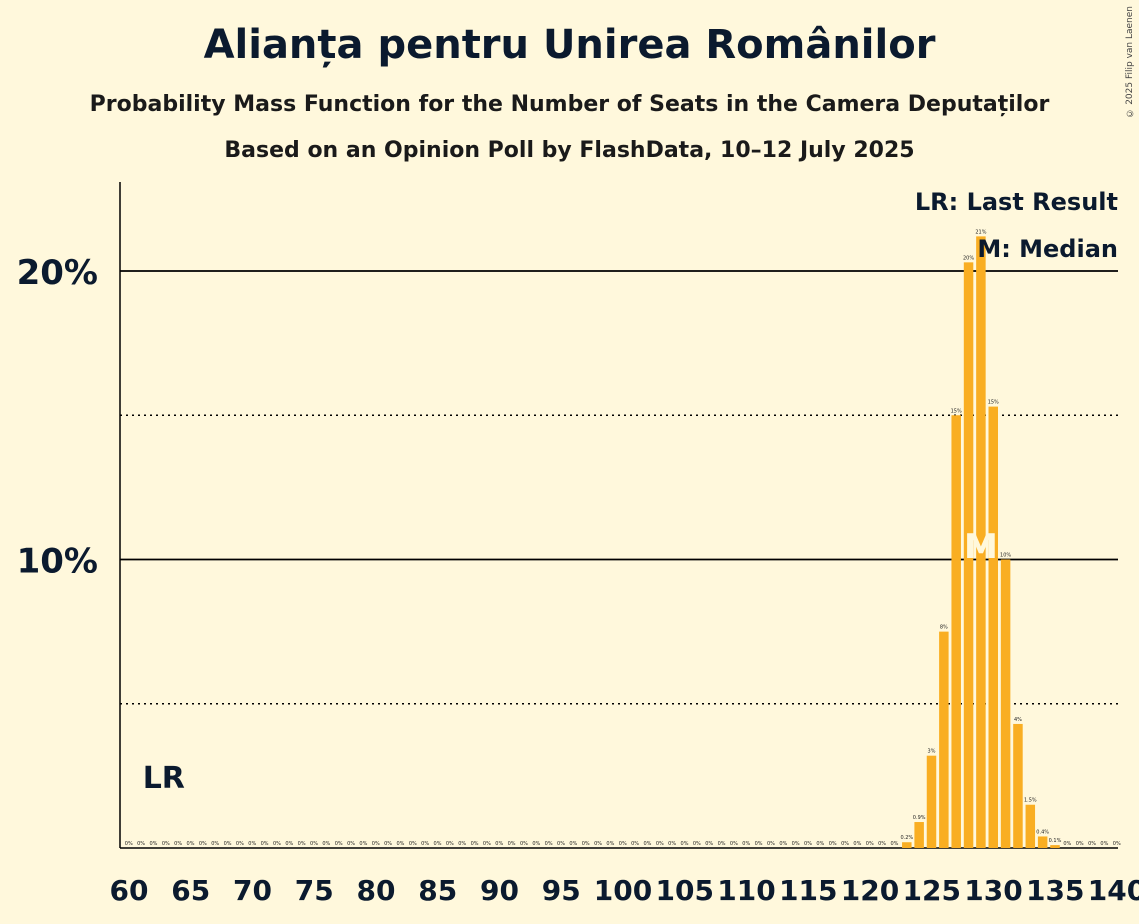 This screenshot has width=1139, height=924. Describe the element at coordinates (1047, 249) in the screenshot. I see `legend-median: M: Median` at that location.